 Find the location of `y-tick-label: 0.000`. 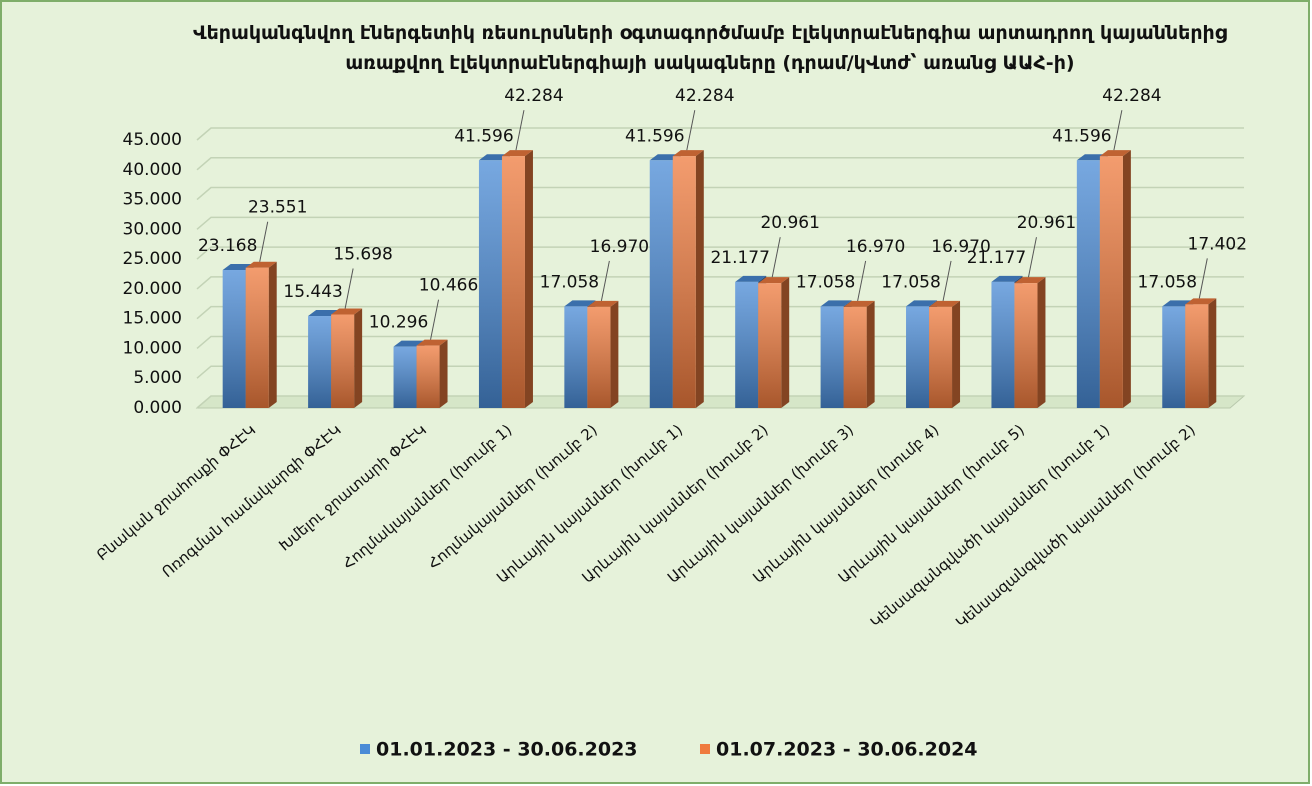

y-tick-label: 0.000 is located at coordinates (157, 408).